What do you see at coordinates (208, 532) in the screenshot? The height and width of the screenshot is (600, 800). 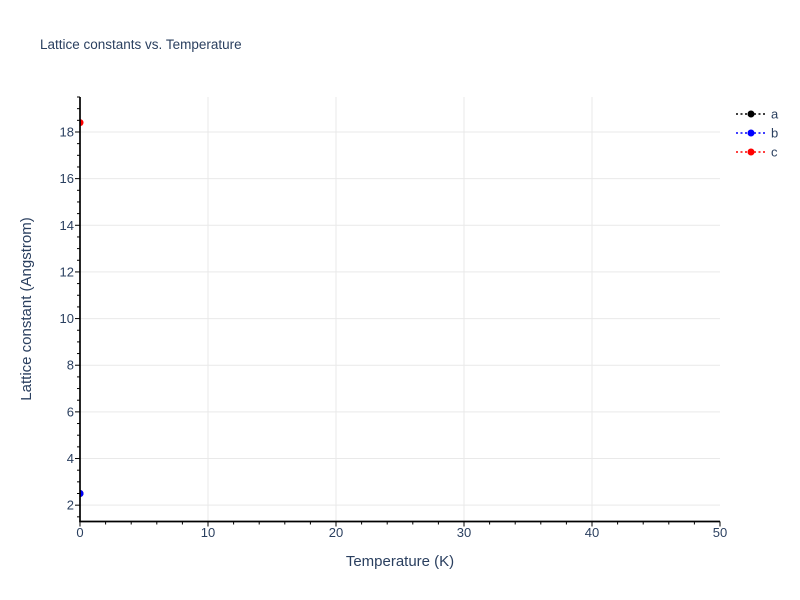 I see `x-tick-label: 10` at bounding box center [208, 532].